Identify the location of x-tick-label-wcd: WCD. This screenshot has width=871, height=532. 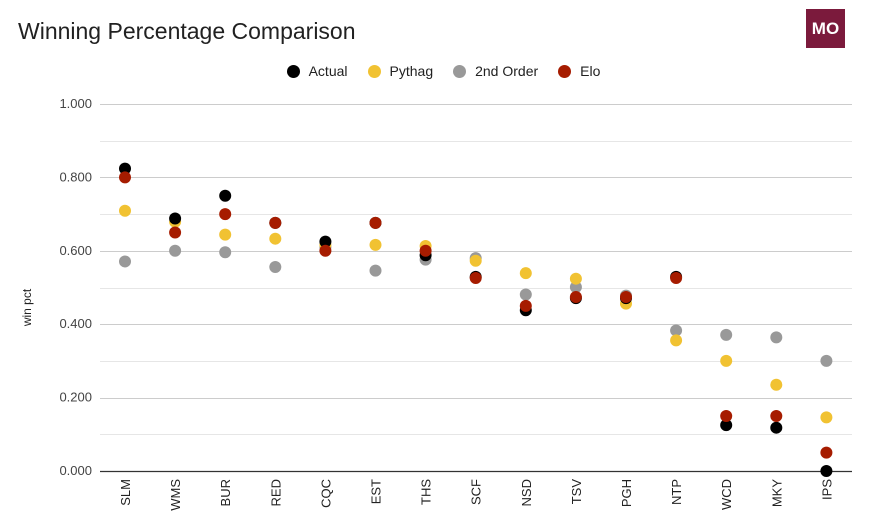
(726, 494).